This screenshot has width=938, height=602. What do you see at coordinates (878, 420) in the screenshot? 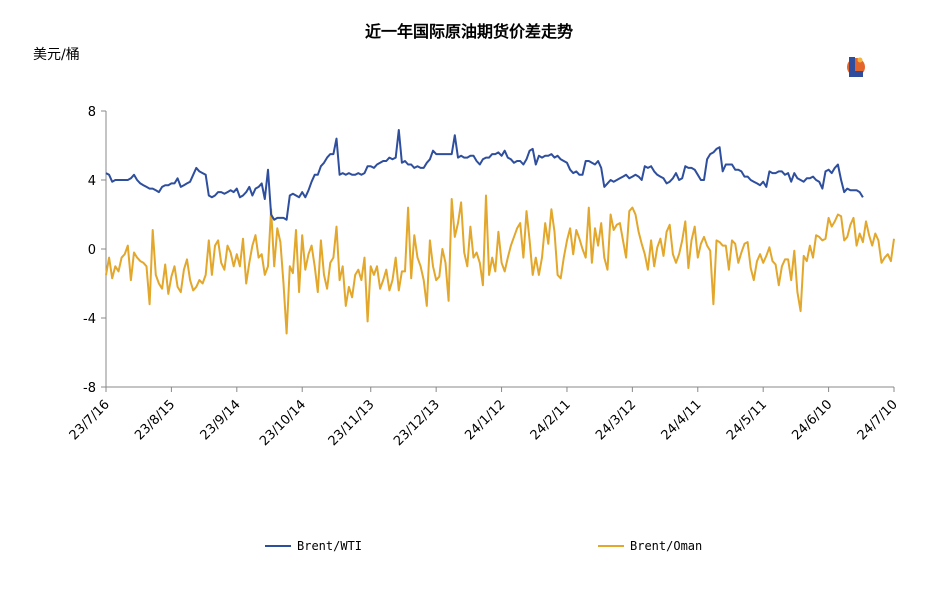
I see `x-tick-label: 24/7/10` at bounding box center [878, 420].